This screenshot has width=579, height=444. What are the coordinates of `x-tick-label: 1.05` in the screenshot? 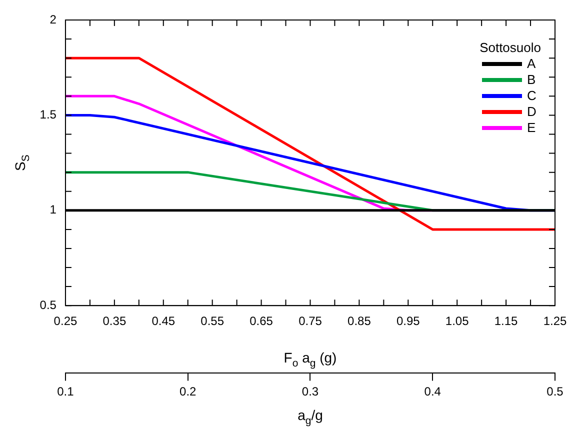 It's located at (457, 321).